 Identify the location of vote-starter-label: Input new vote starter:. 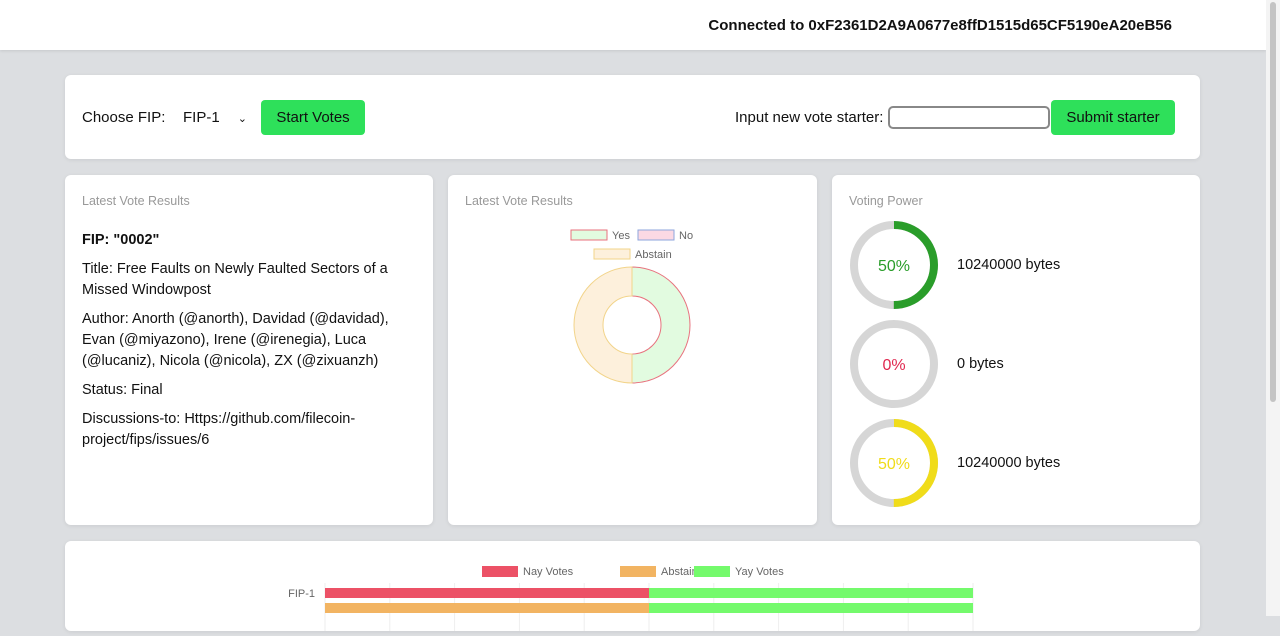
(809, 117).